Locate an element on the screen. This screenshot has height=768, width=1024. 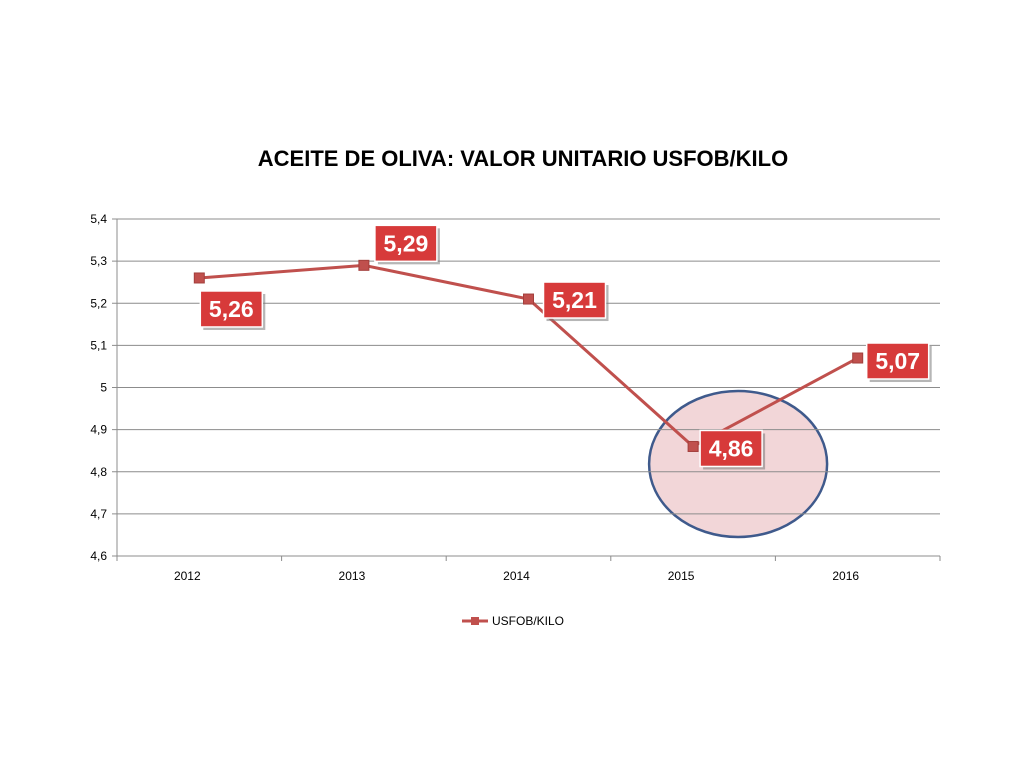
x-tick-label: 2012 is located at coordinates (187, 576).